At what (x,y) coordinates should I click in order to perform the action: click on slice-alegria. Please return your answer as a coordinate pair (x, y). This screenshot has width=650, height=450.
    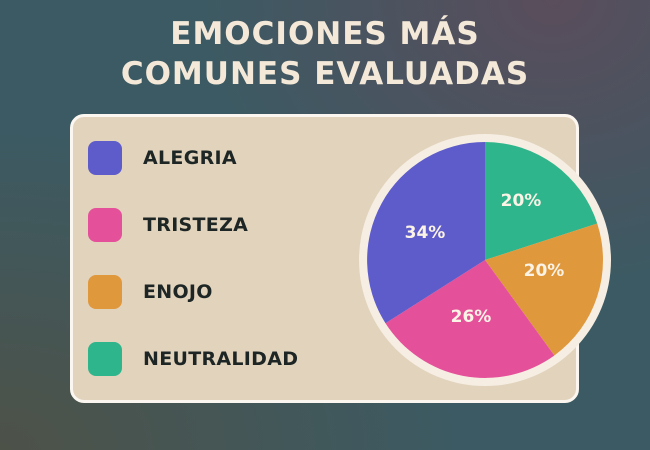
    Looking at the image, I should click on (426, 233).